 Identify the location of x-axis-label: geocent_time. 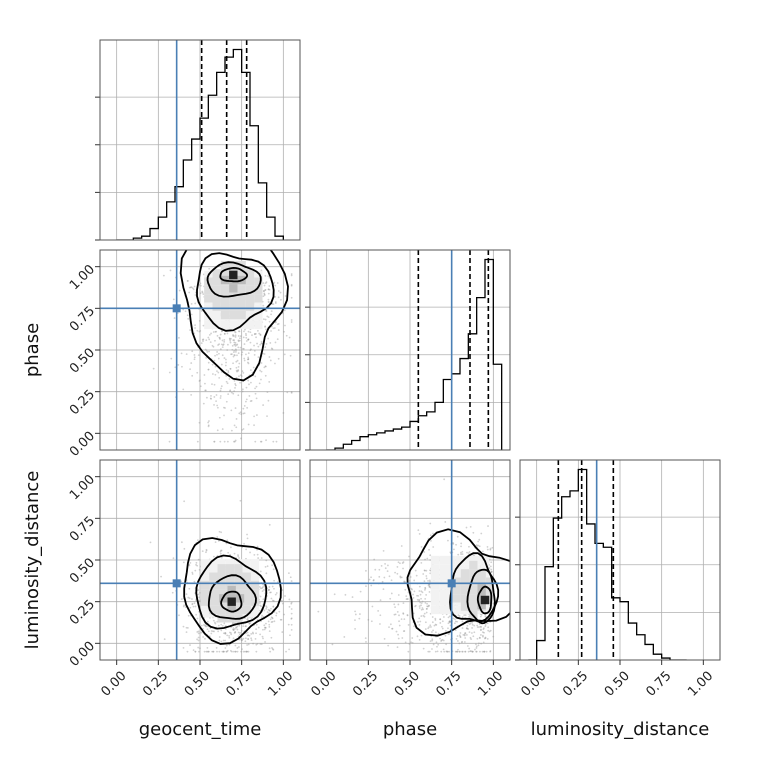
(200, 729).